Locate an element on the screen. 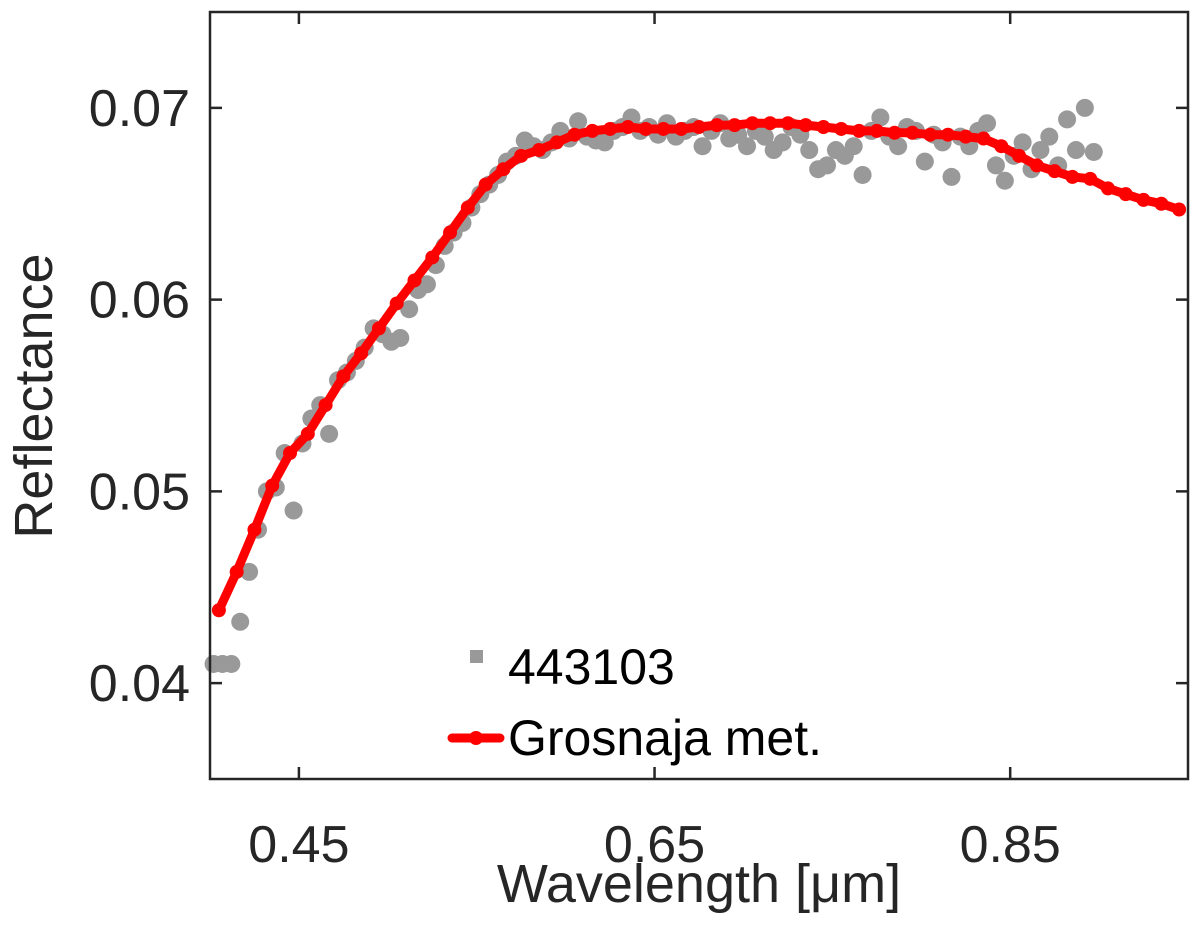  legend: 443103 Grosnaja met. is located at coordinates (634, 702).